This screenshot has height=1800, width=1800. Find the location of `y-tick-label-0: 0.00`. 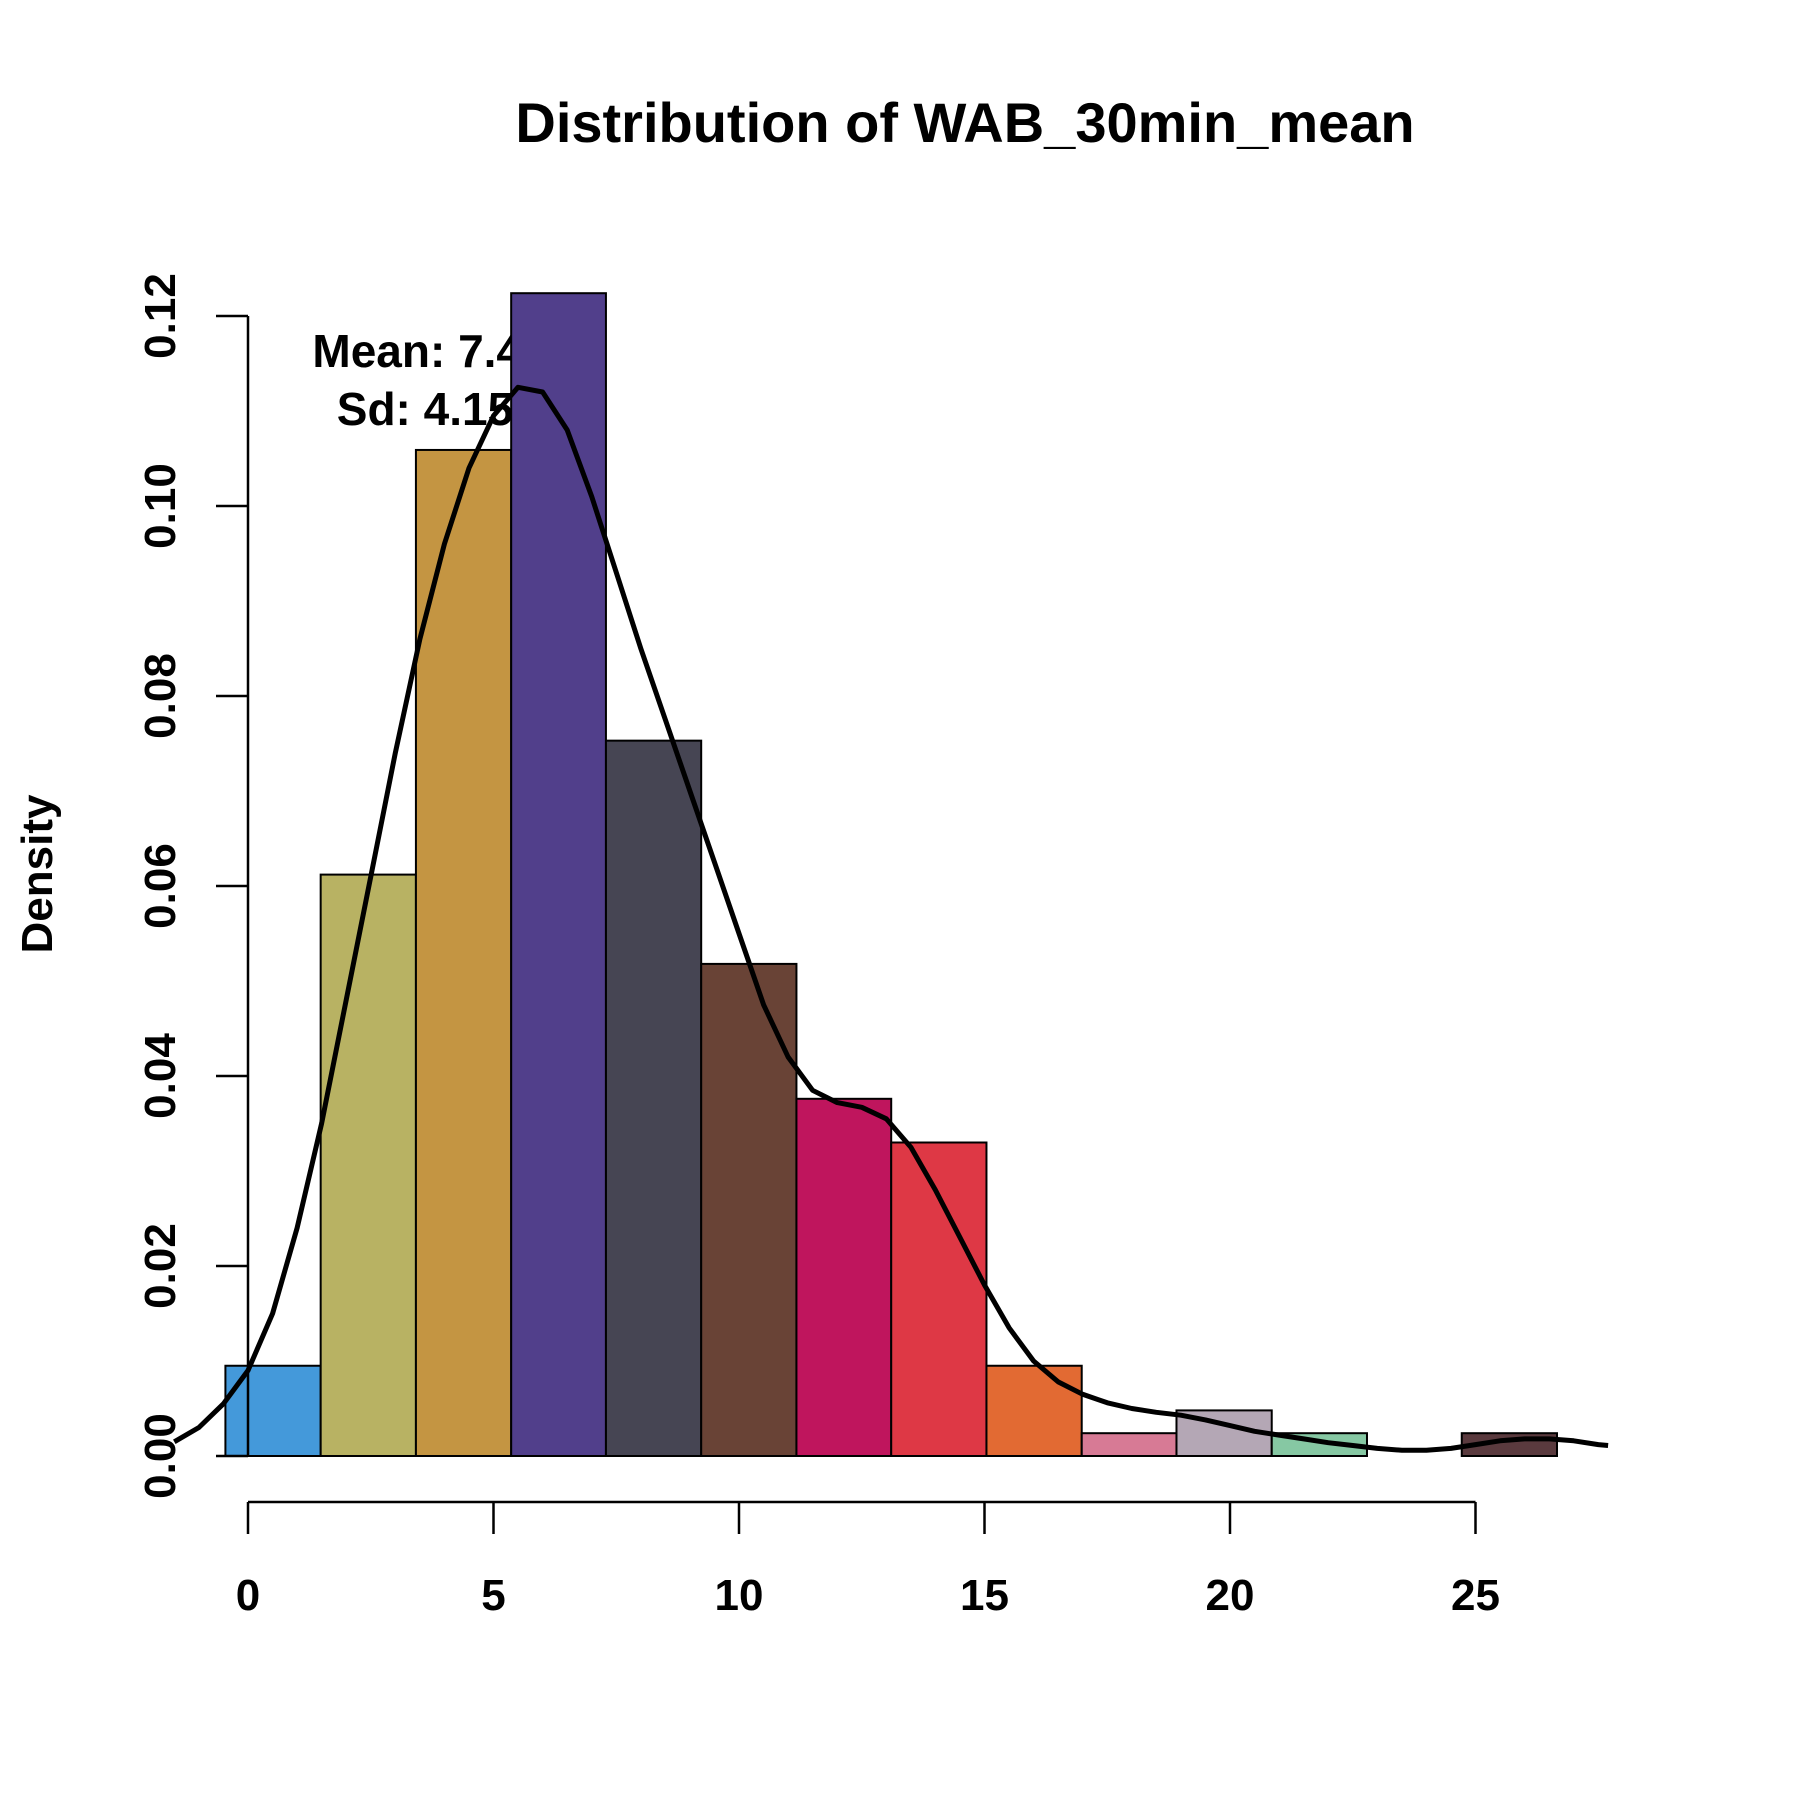

y-tick-label-0: 0.00 is located at coordinates (160, 1456).